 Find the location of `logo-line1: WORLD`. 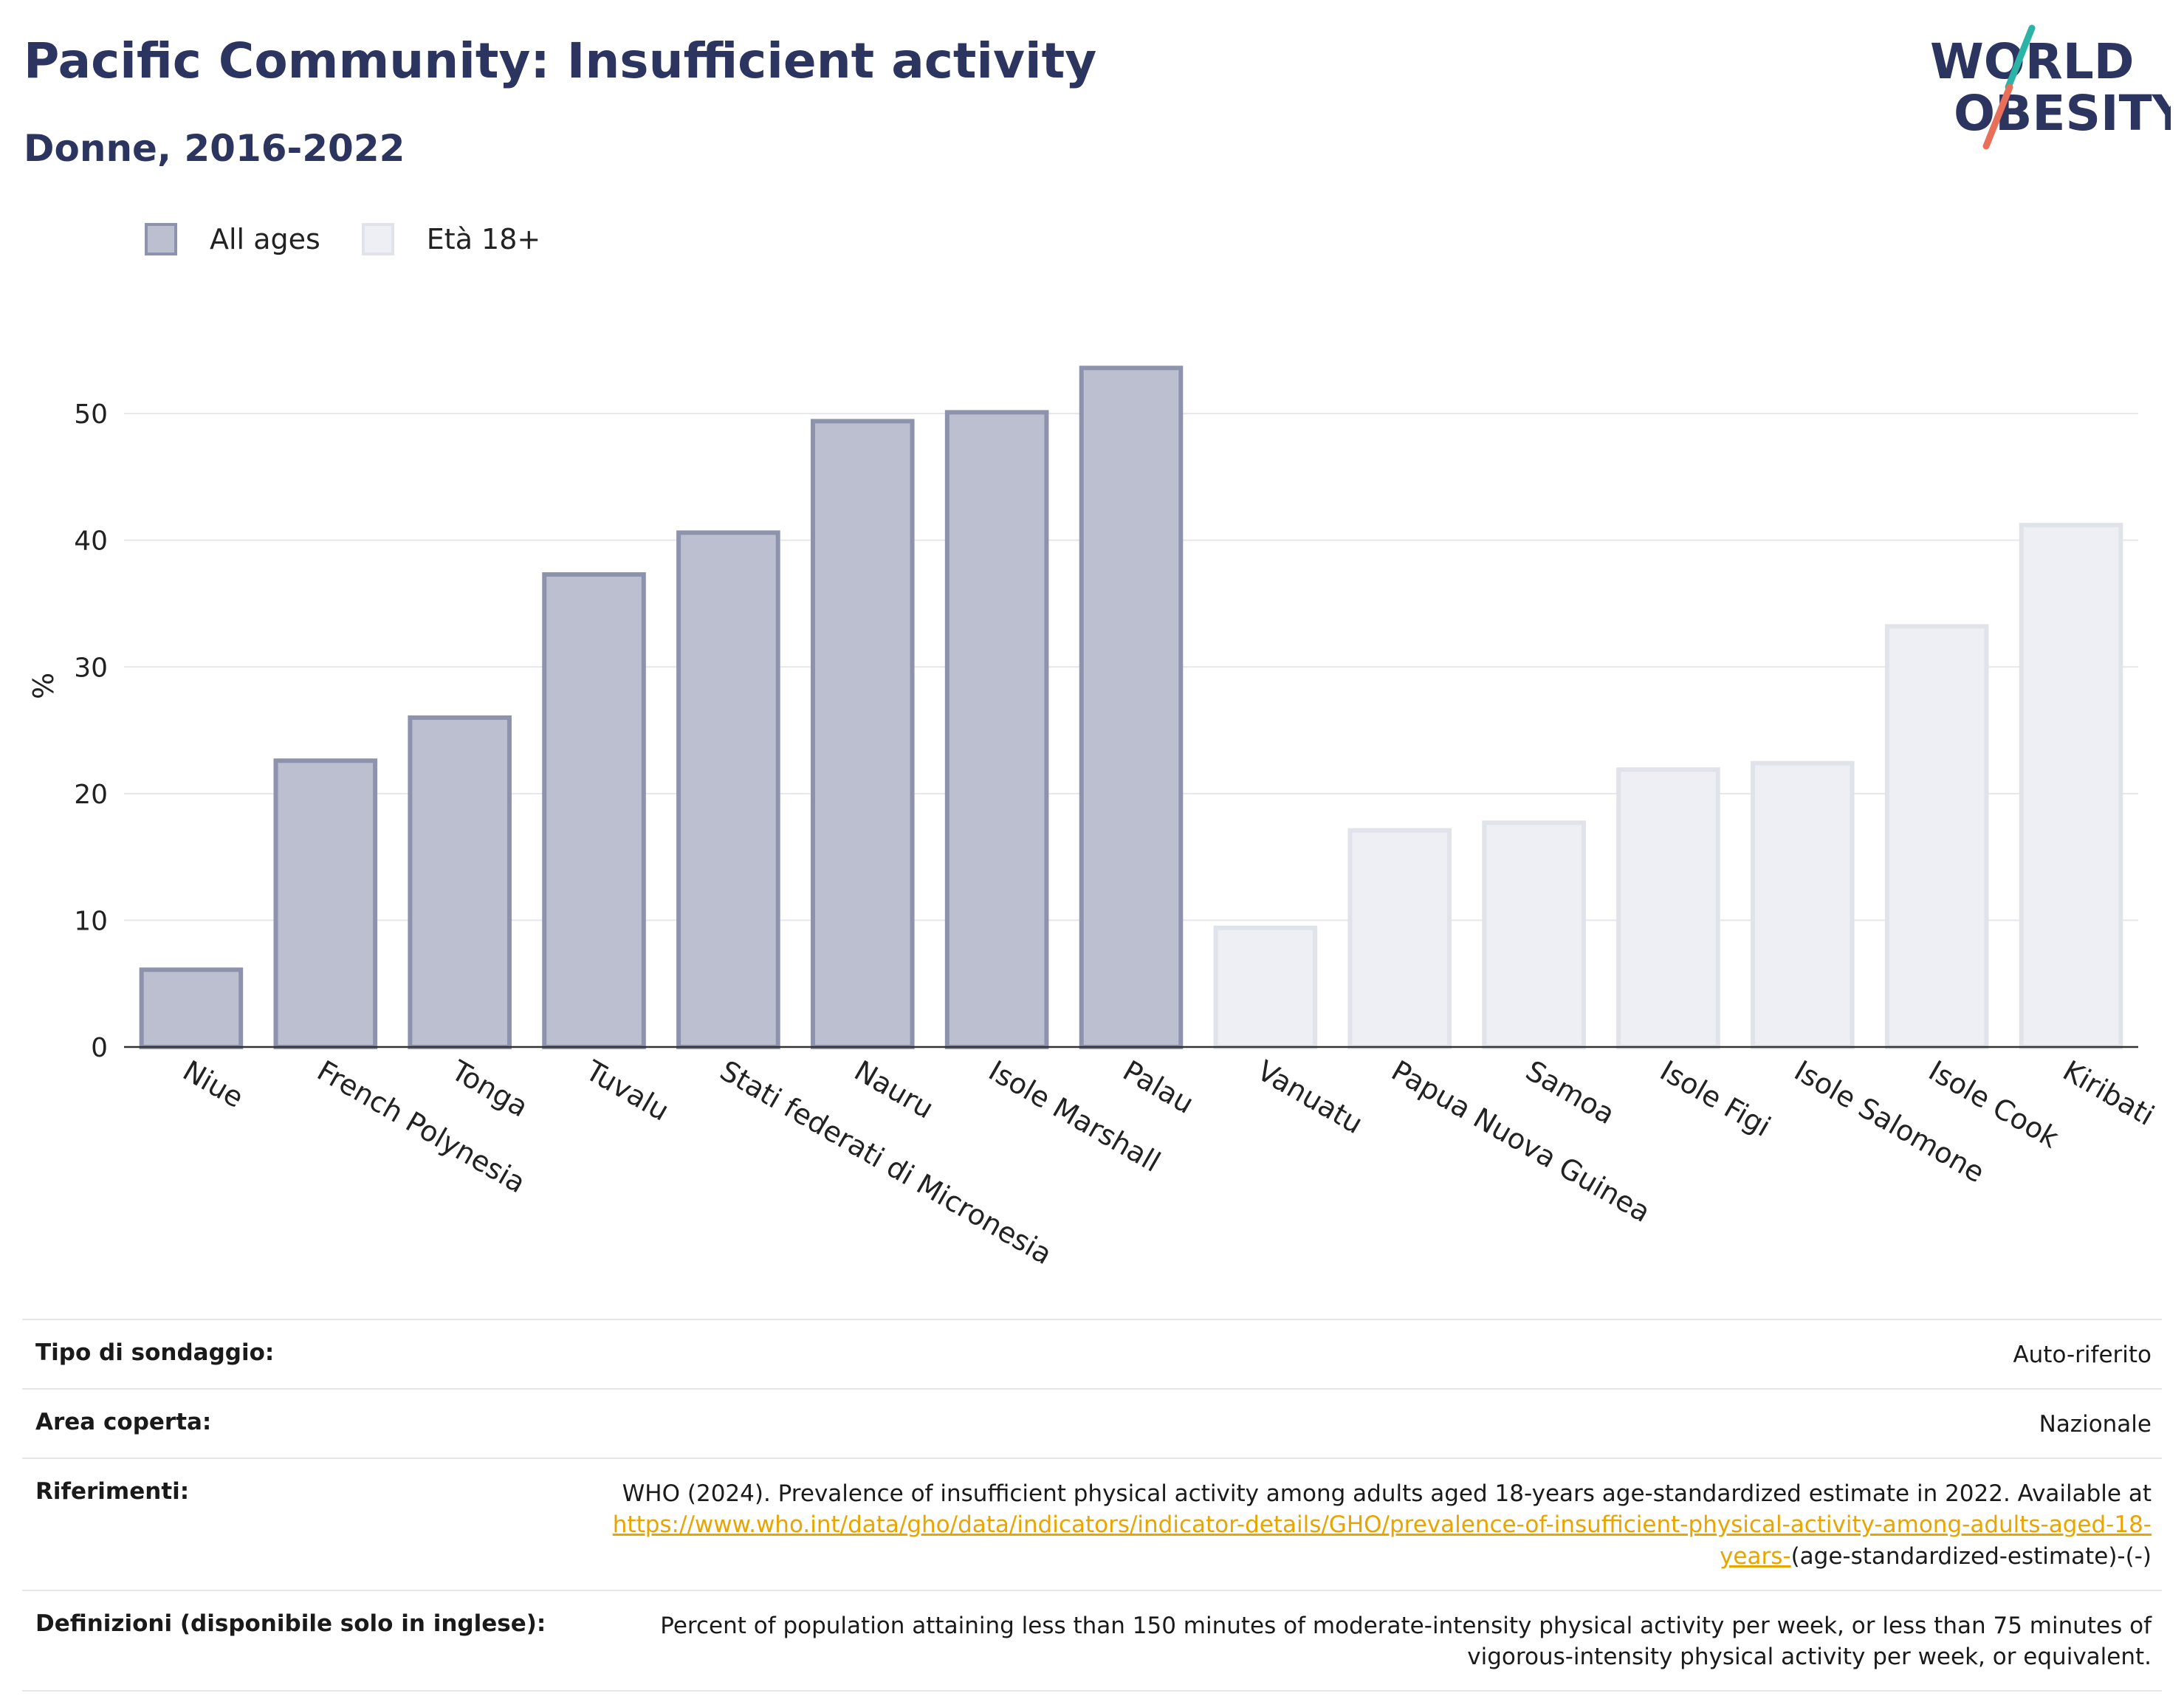

logo-line1: WORLD is located at coordinates (2033, 61).